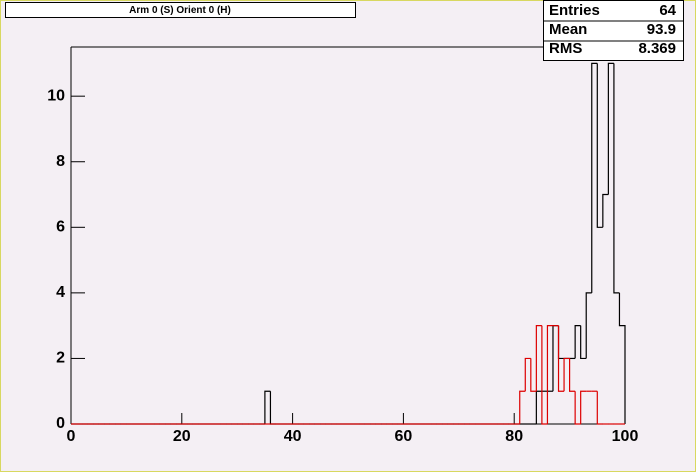  Describe the element at coordinates (574, 10) in the screenshot. I see `stats-label: Entries` at that location.